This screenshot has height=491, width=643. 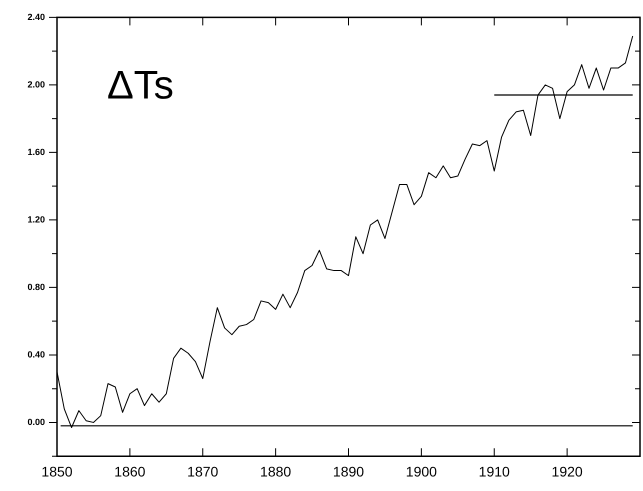 I want to click on x-tick-label: 1860, so click(x=130, y=471).